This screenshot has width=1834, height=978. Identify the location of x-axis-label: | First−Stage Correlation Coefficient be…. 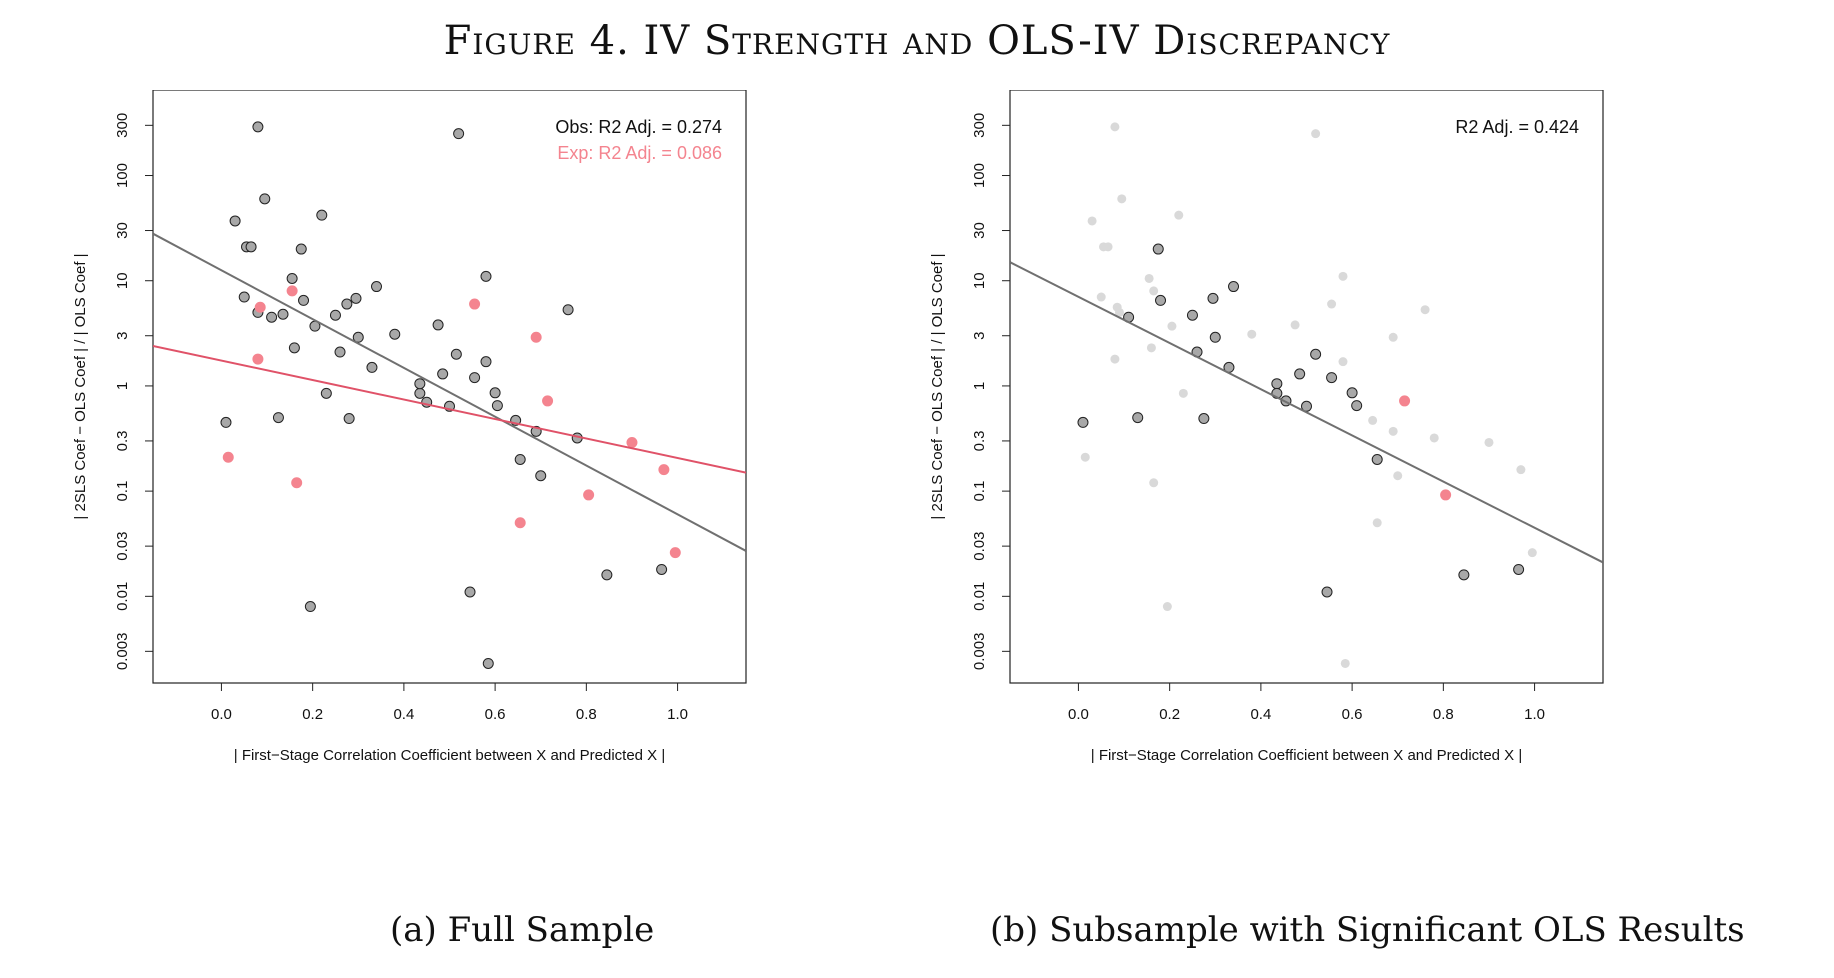
(1307, 755).